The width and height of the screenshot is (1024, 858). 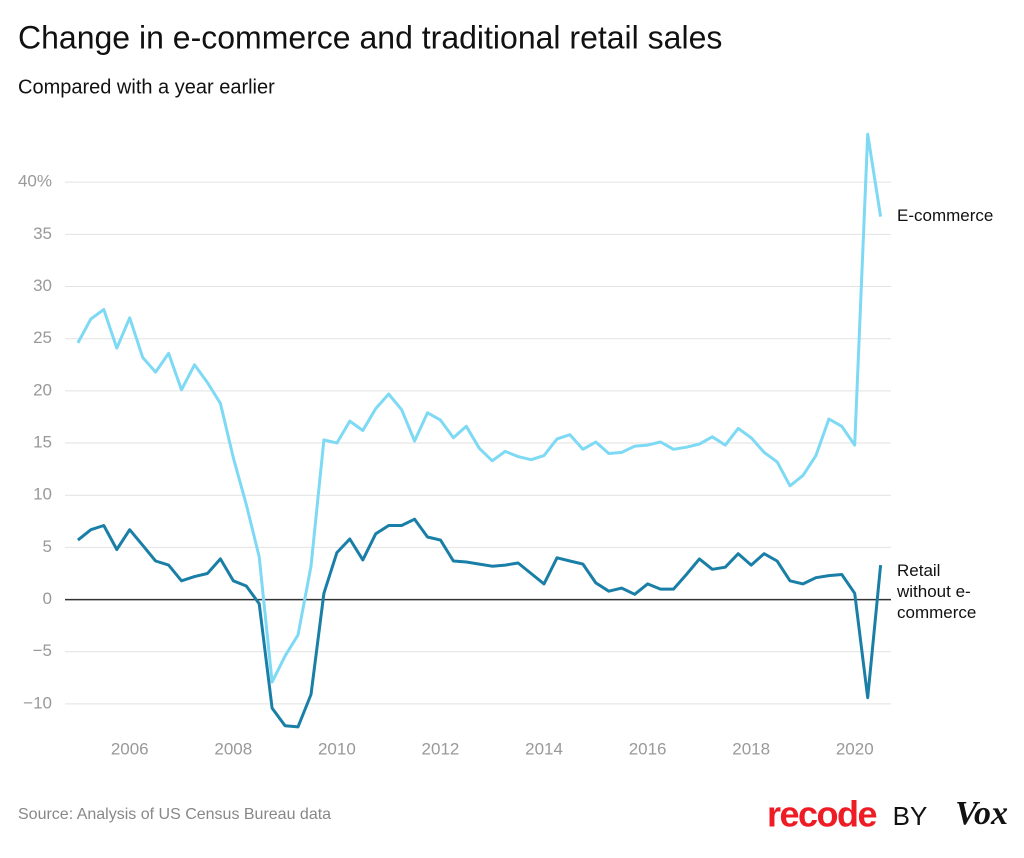 What do you see at coordinates (648, 748) in the screenshot?
I see `x-tick-label: 2016` at bounding box center [648, 748].